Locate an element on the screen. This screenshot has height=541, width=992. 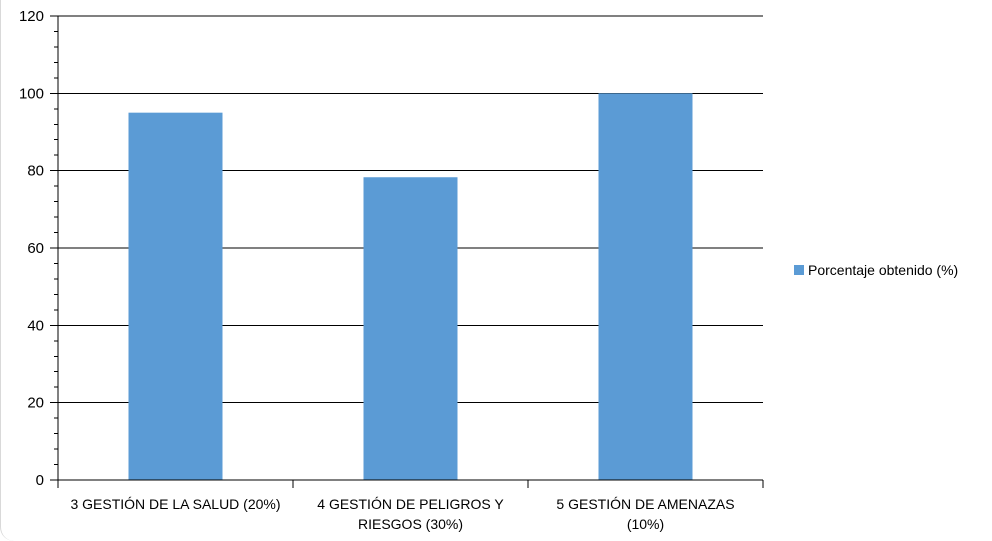
x-category-label-line: (10%) is located at coordinates (645, 524).